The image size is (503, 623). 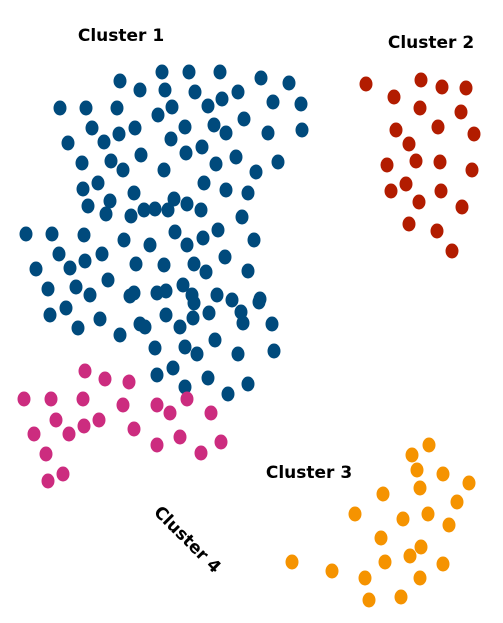 What do you see at coordinates (431, 43) in the screenshot?
I see `cluster-2-label: Cluster 2` at bounding box center [431, 43].